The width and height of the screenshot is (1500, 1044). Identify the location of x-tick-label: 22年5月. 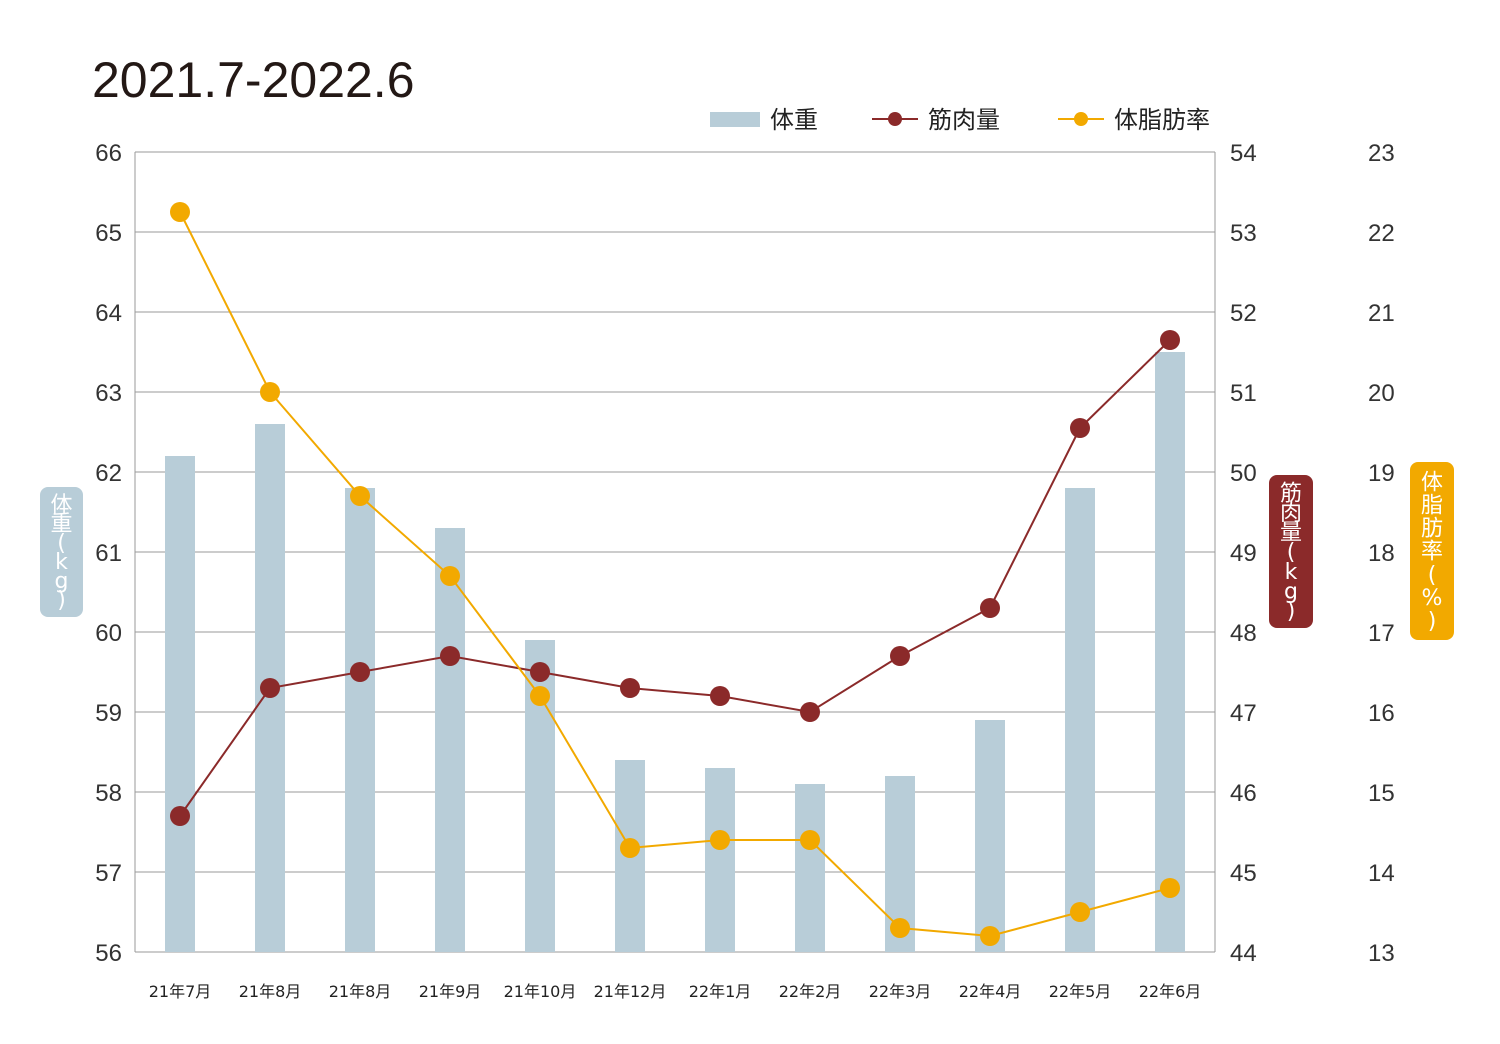
(1080, 991).